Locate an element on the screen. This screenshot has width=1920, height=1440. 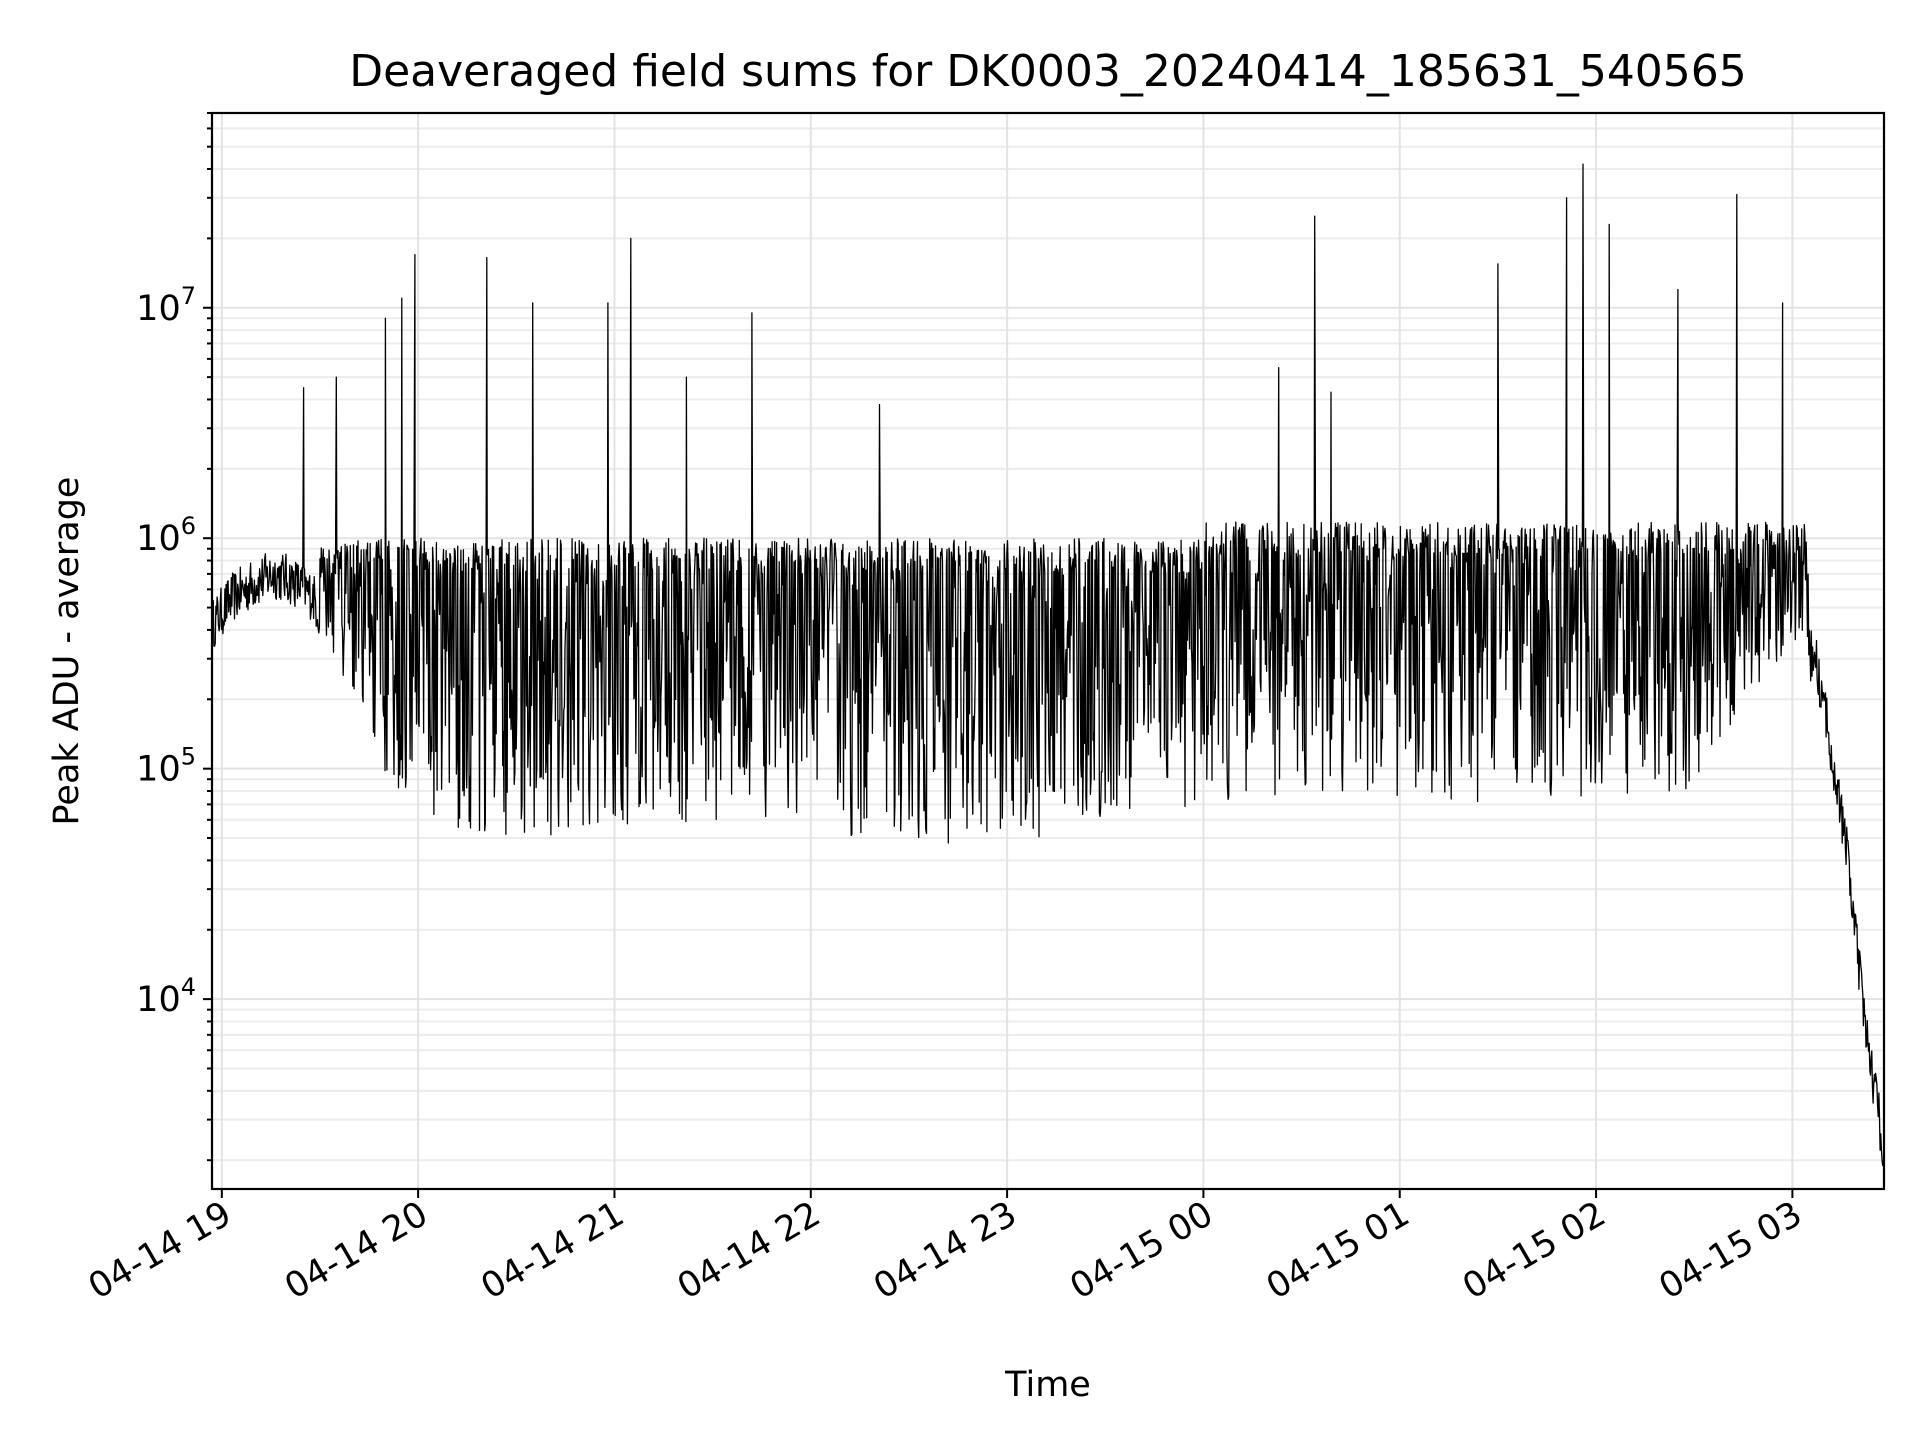
x-tick-label: 04-14 20 is located at coordinates (356, 1250).